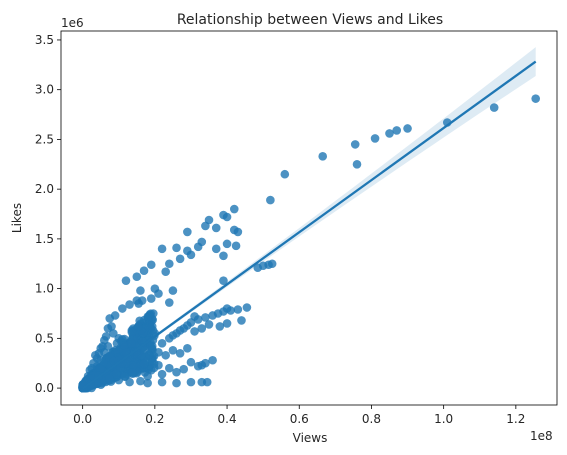  What do you see at coordinates (82, 419) in the screenshot?
I see `x-tick-label: 0.0` at bounding box center [82, 419].